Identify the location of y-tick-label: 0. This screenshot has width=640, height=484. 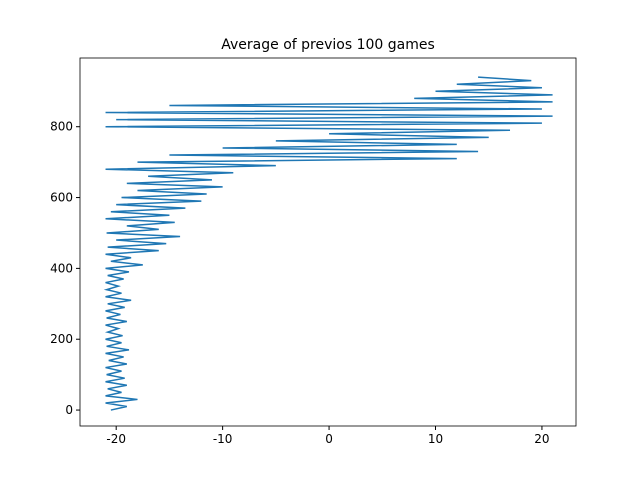
(69, 410).